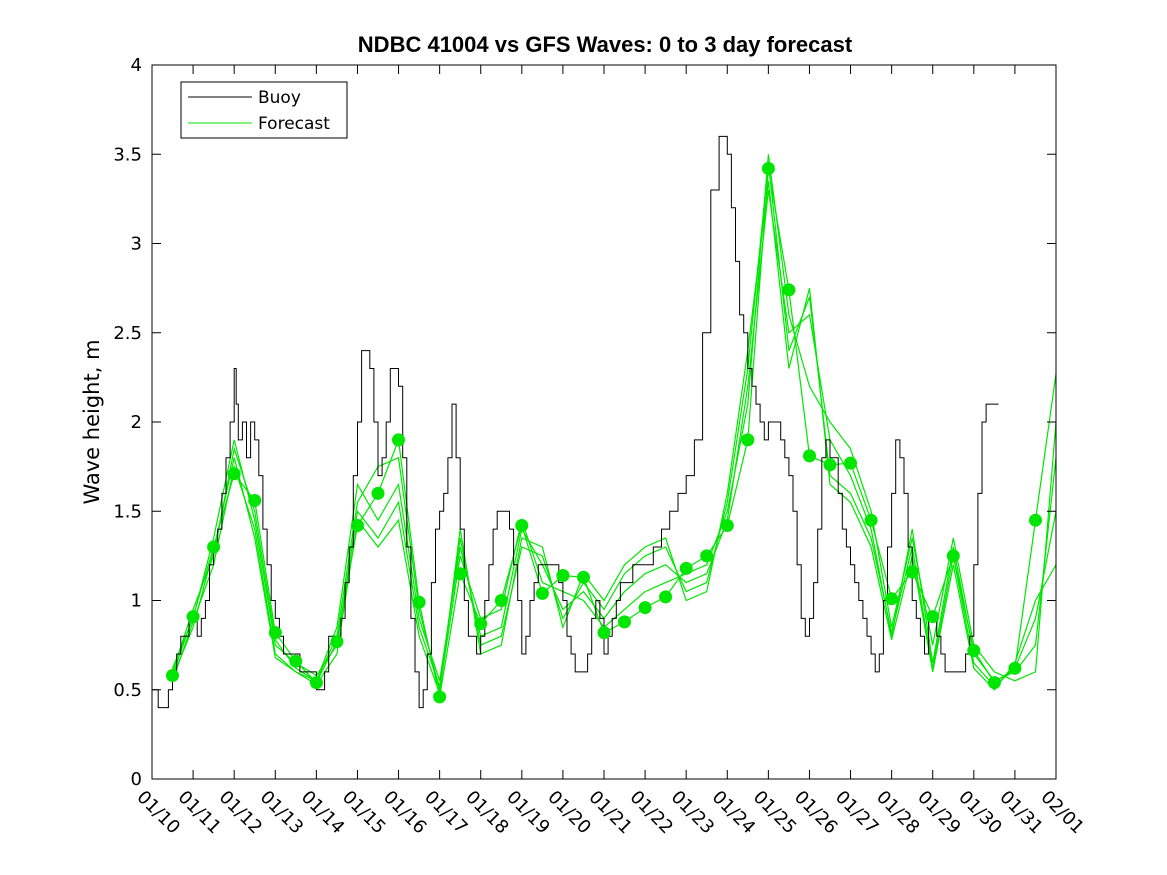 The height and width of the screenshot is (875, 1167). I want to click on y-tick-label: 1.5, so click(127, 511).